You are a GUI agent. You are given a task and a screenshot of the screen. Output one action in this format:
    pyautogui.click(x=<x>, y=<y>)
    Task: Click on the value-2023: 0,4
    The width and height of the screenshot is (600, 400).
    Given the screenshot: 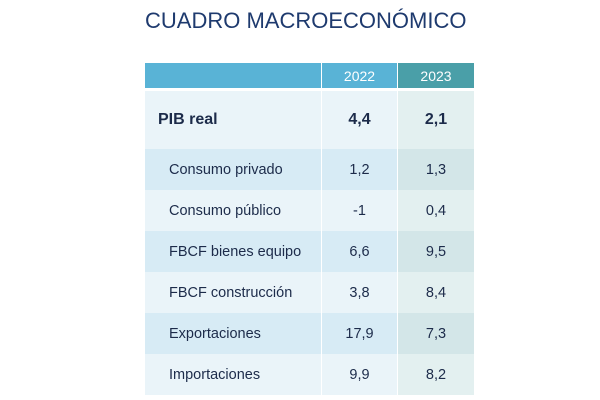 What is the action you would take?
    pyautogui.click(x=435, y=210)
    